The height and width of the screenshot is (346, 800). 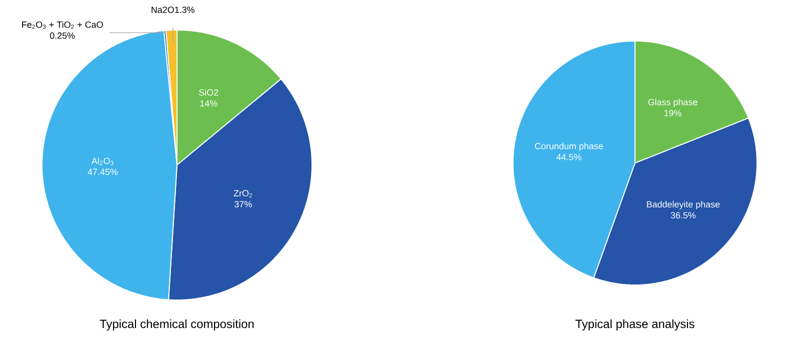 What do you see at coordinates (243, 194) in the screenshot?
I see `slice-label: ZrO$_{2}$` at bounding box center [243, 194].